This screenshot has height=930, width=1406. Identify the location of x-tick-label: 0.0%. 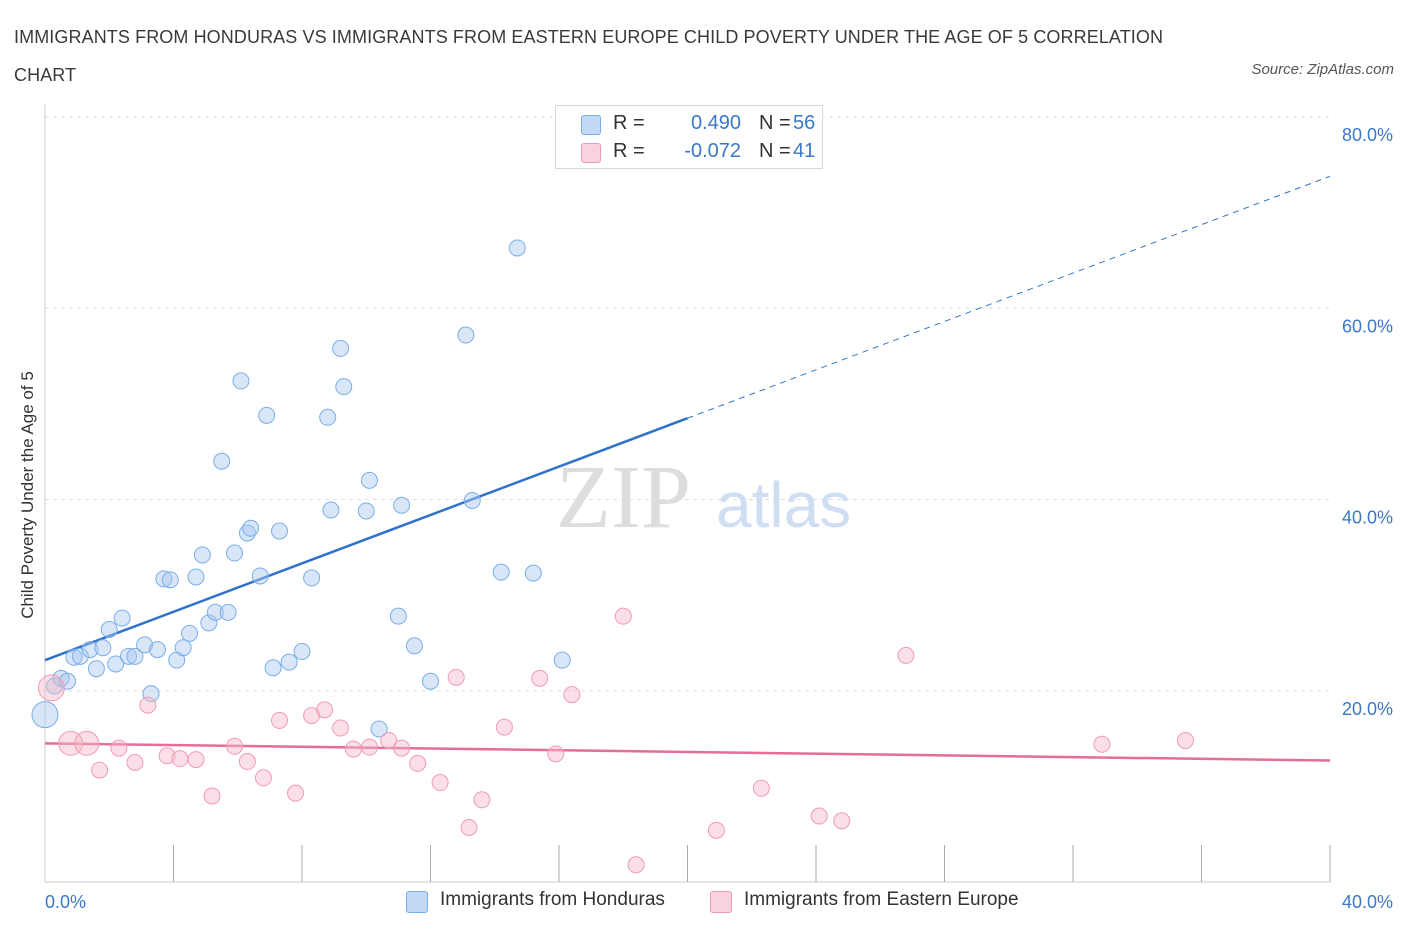
(65, 902).